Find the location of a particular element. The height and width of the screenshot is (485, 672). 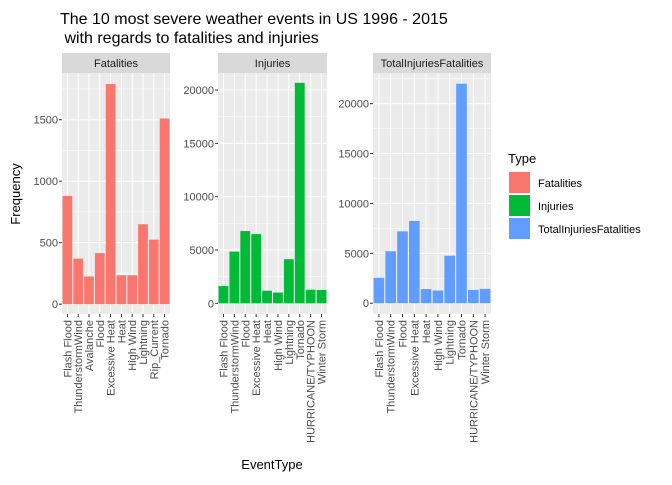

legend-label: Injuries is located at coordinates (556, 207).